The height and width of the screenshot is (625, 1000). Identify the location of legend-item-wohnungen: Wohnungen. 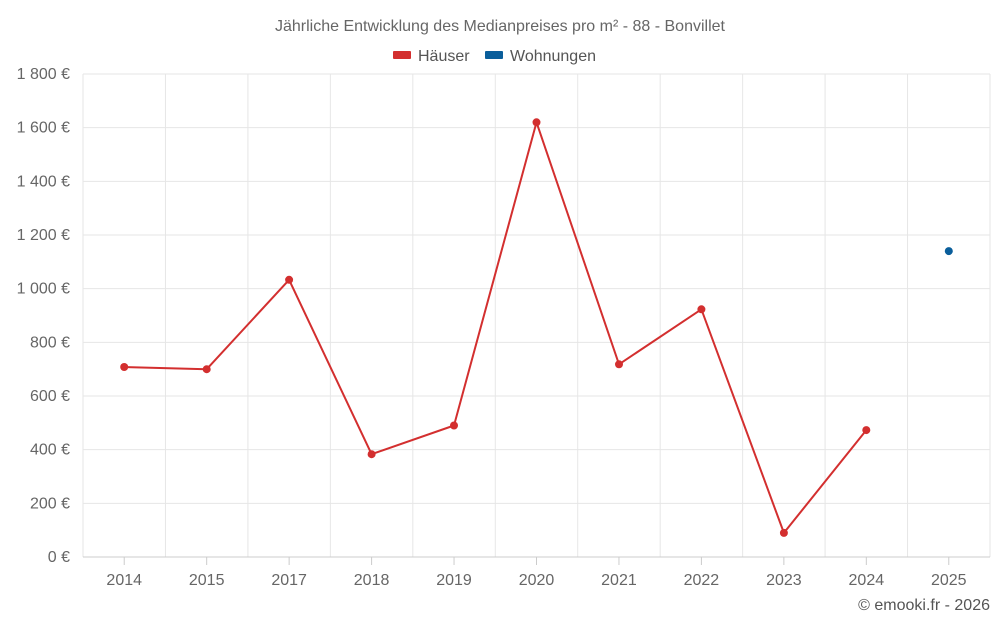
(540, 56).